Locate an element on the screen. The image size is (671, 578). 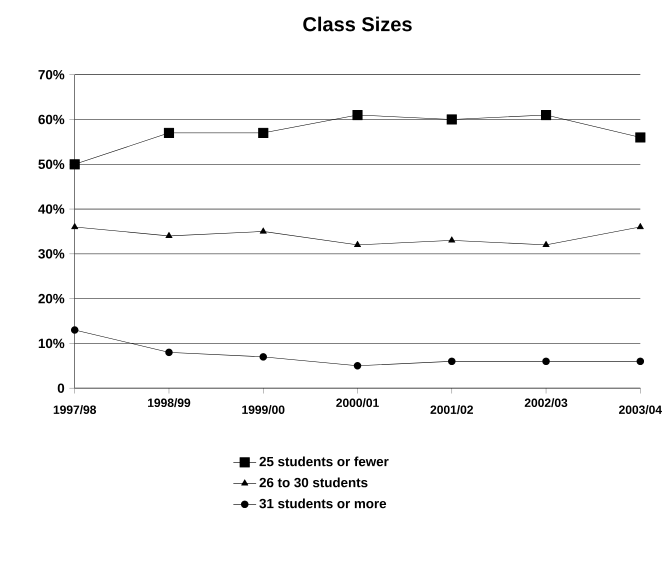
y-tick-label: 60% is located at coordinates (51, 119).